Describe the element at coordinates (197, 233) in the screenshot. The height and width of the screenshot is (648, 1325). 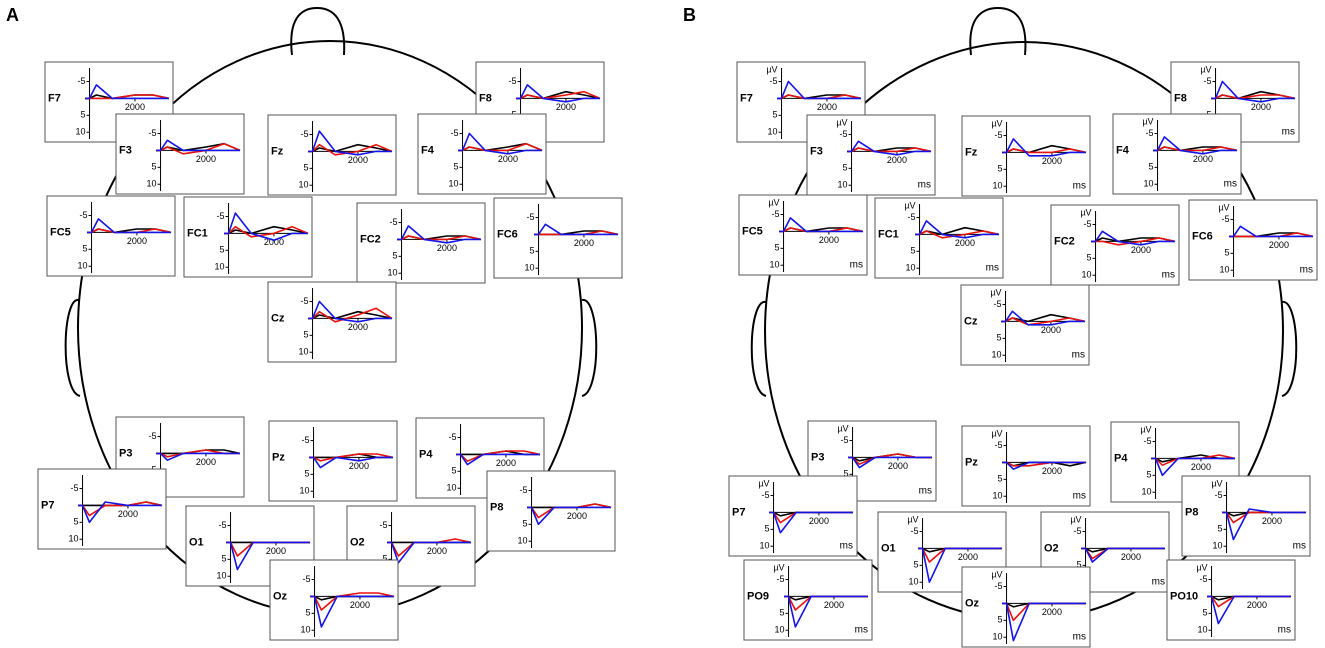
I see `electrode-label: FC1` at that location.